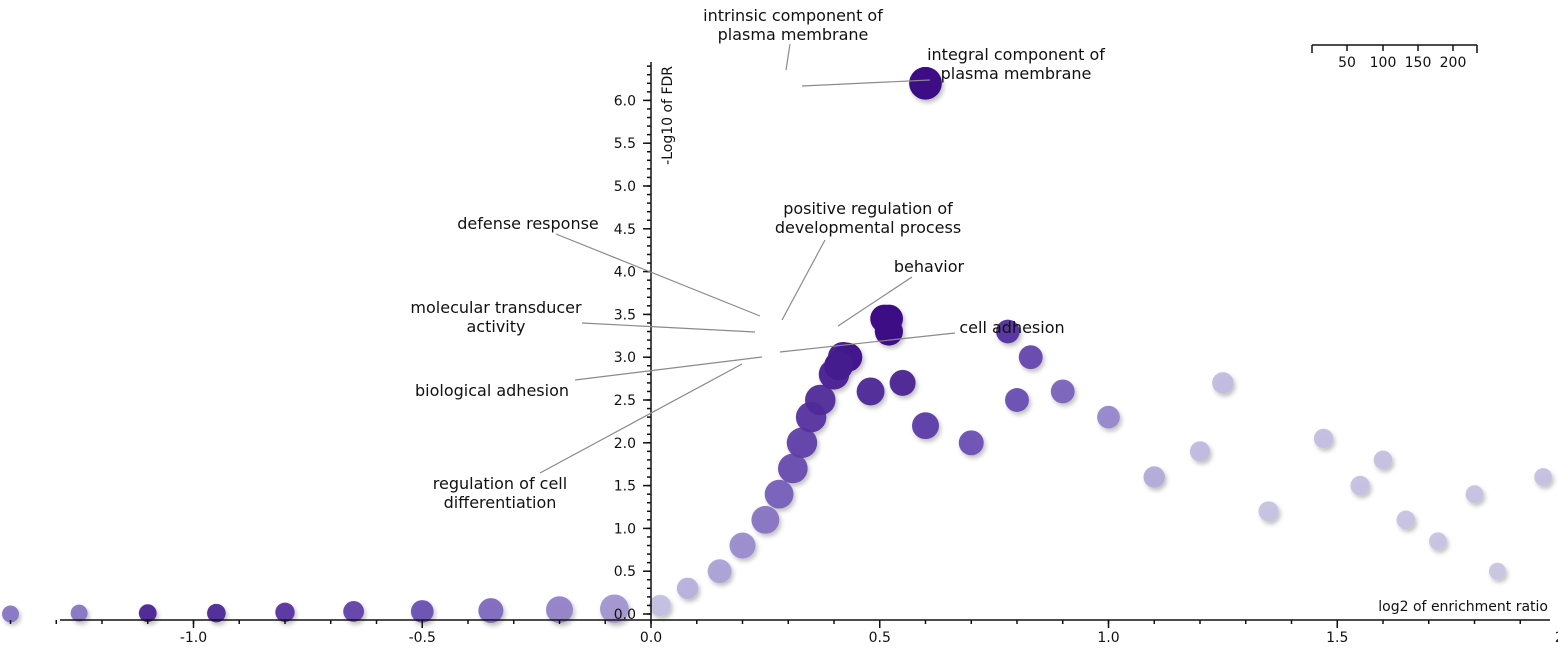  What do you see at coordinates (880, 638) in the screenshot?
I see `x-tick-label: 0.5` at bounding box center [880, 638].